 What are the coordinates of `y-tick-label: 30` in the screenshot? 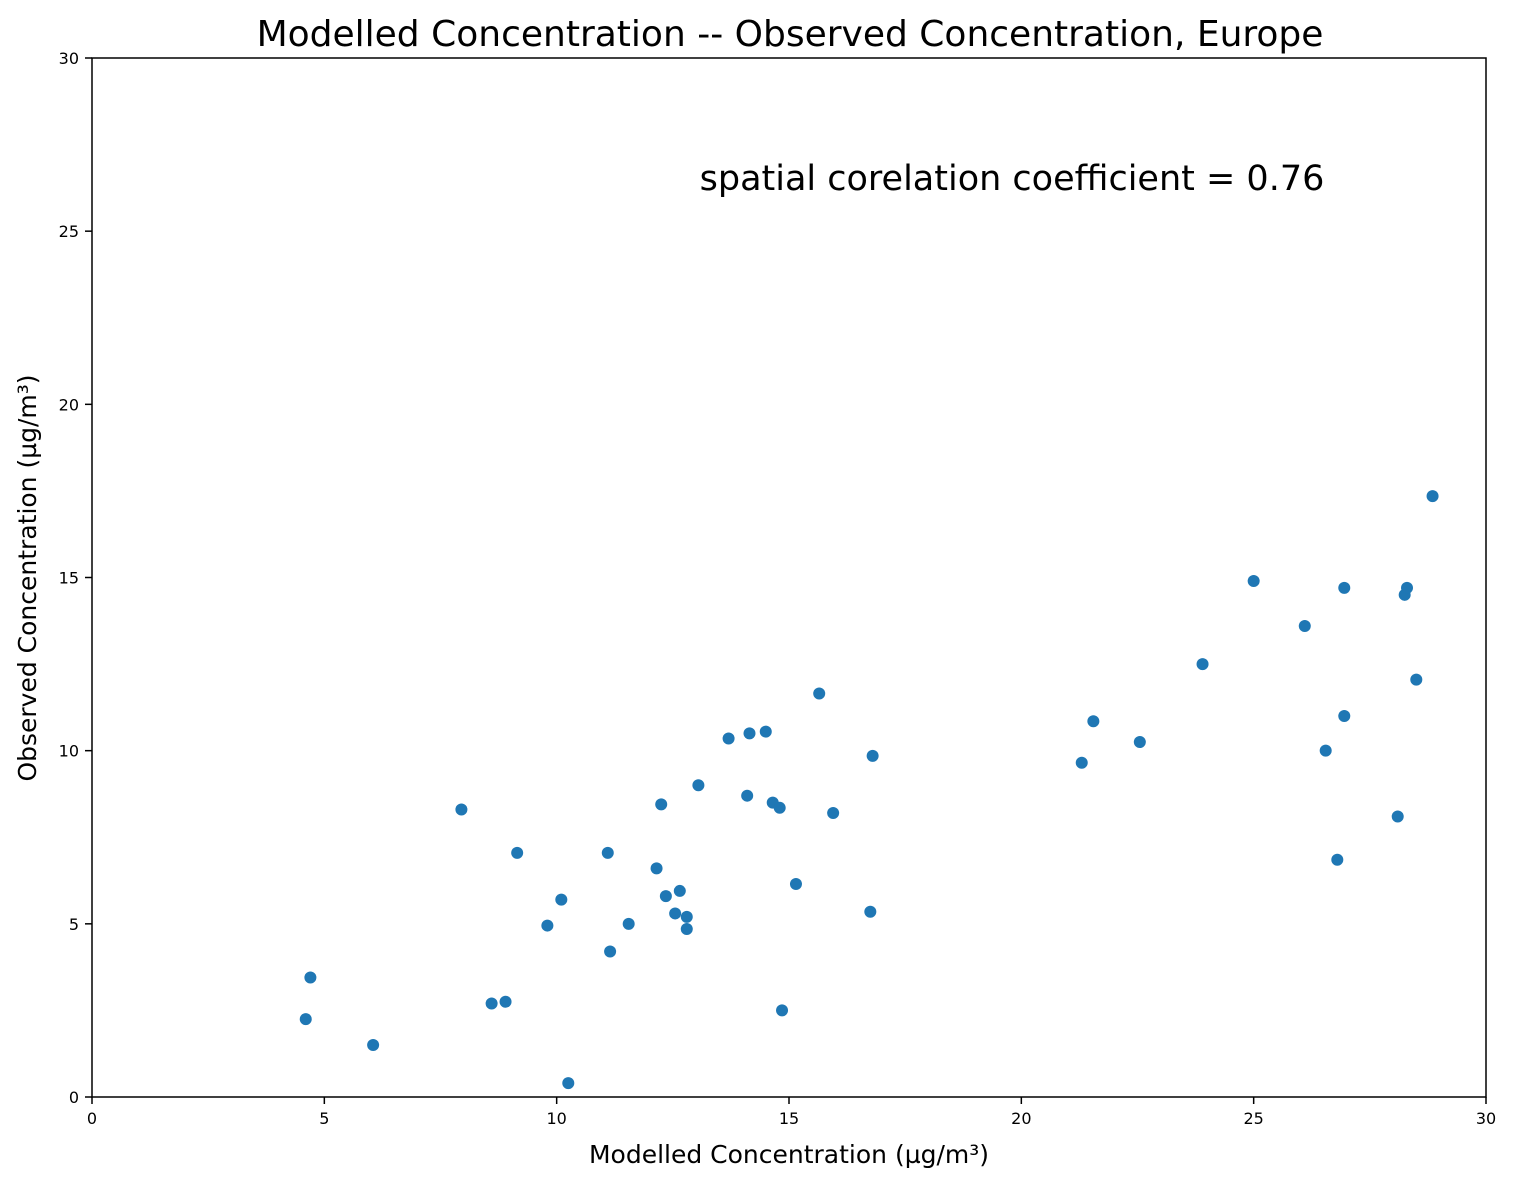 It's located at (69, 58).